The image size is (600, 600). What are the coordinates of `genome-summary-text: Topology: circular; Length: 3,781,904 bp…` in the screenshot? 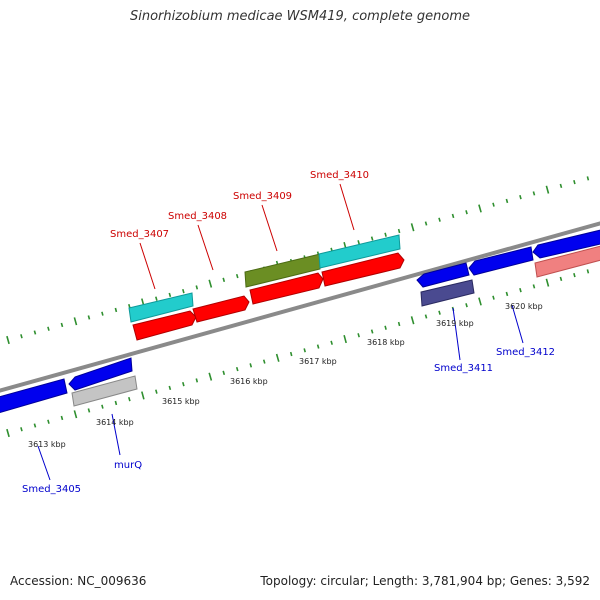 It's located at (425, 581).